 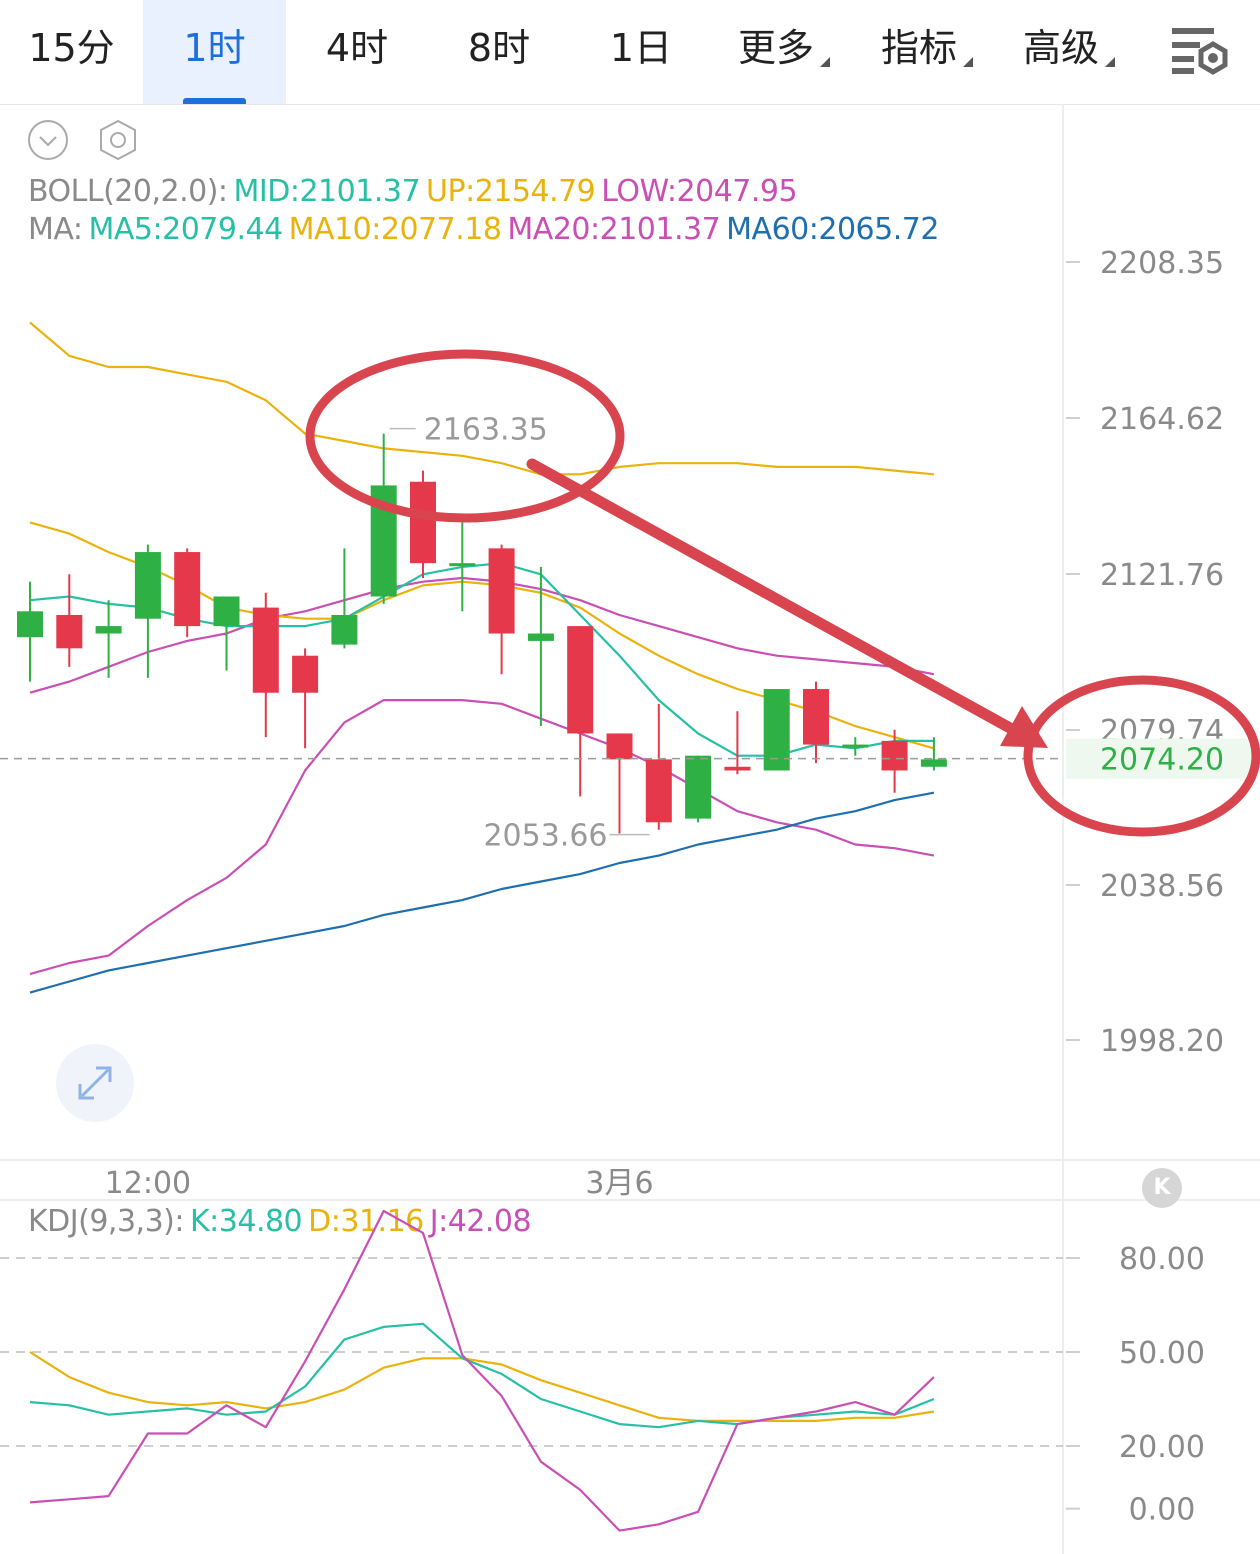 I want to click on kdj-legend: KDJ(9,3,3): K:34.80 D:31.16 J:42.08, so click(x=282, y=1221).